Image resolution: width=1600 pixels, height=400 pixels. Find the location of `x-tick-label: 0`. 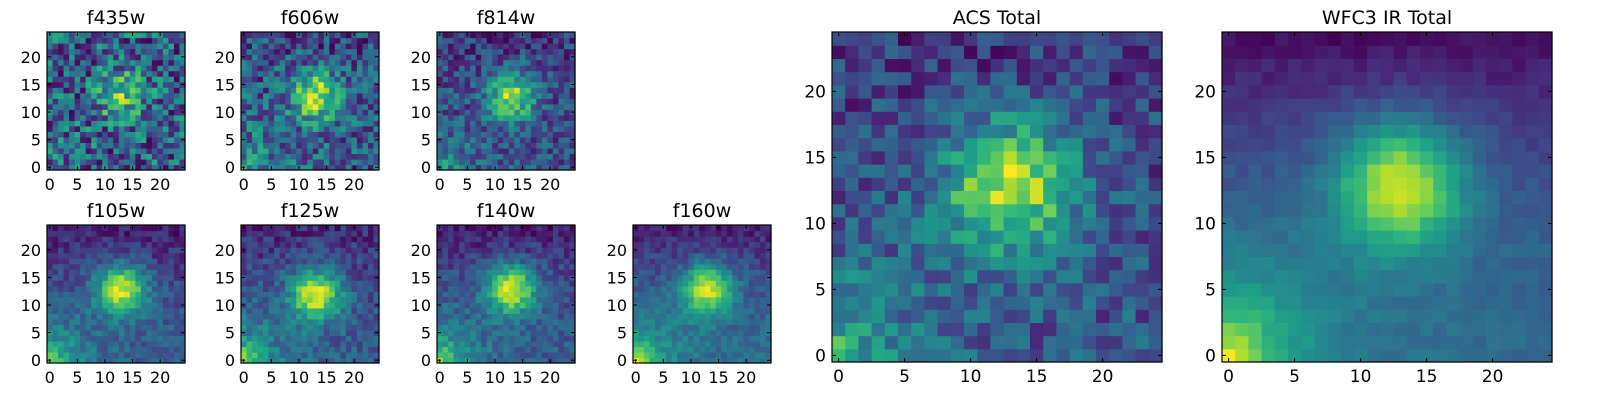

x-tick-label: 0 is located at coordinates (50, 184).